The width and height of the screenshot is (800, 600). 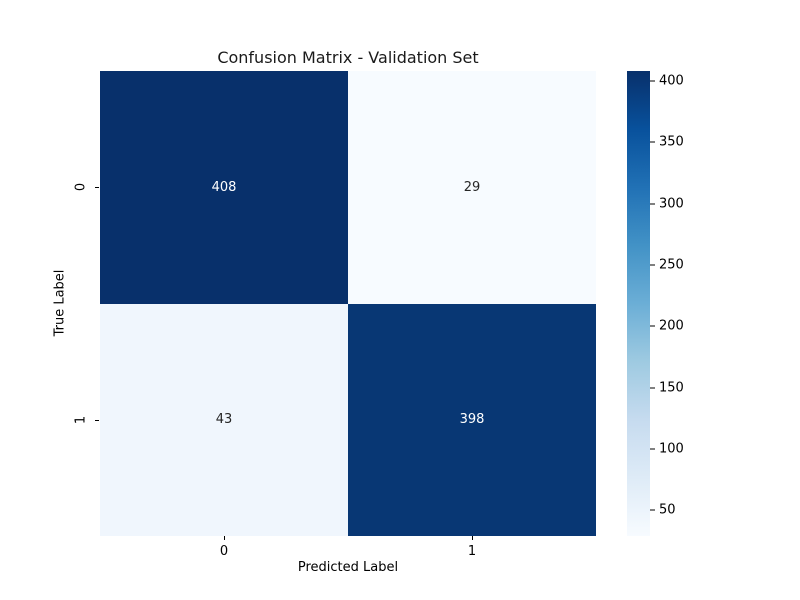 I want to click on colorbar, so click(x=638, y=303).